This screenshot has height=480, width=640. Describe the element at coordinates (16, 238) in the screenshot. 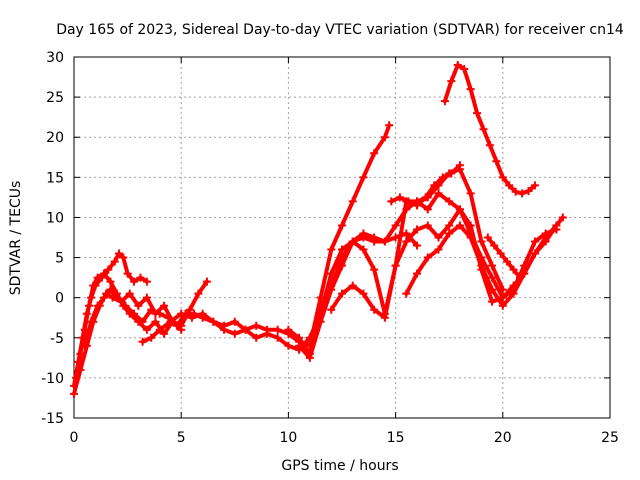

I see `y-axis-label: SDTVAR / TECUs` at that location.